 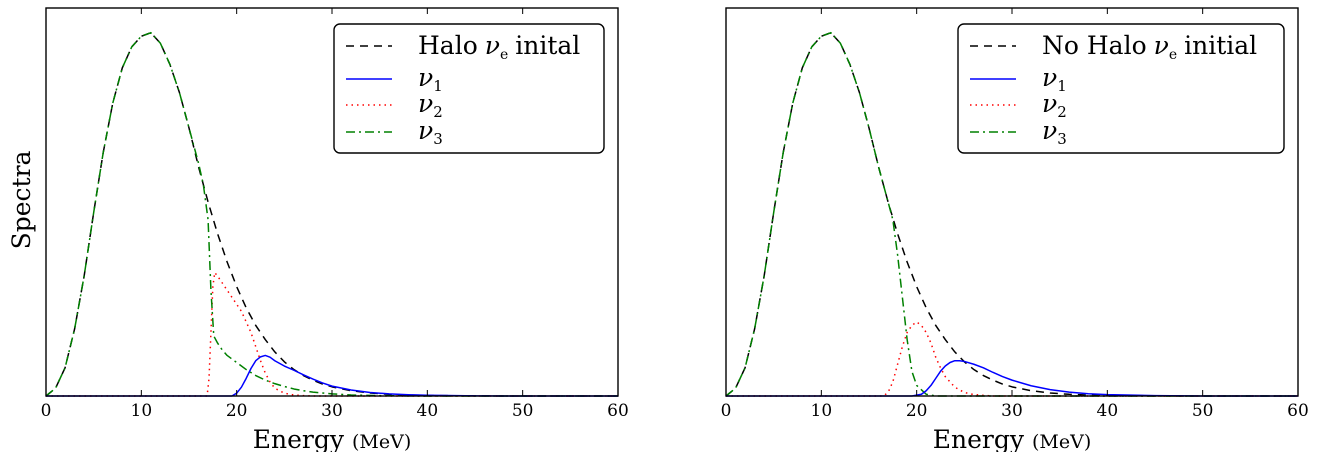 What do you see at coordinates (547, 45) in the screenshot?
I see `legend-initial-tail: inital` at bounding box center [547, 45].